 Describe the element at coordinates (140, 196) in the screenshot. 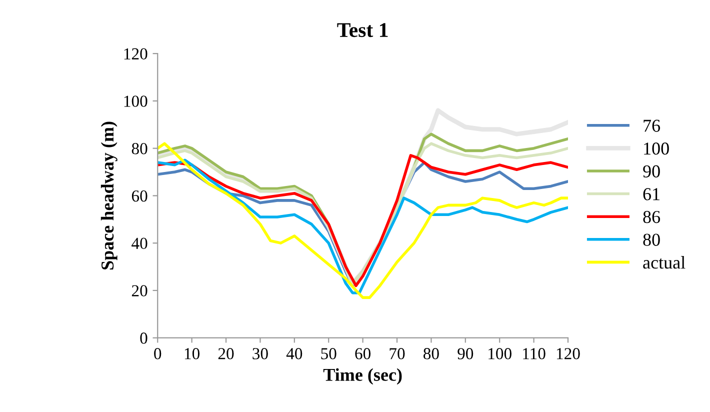

I see `y-tick-label: 60` at that location.